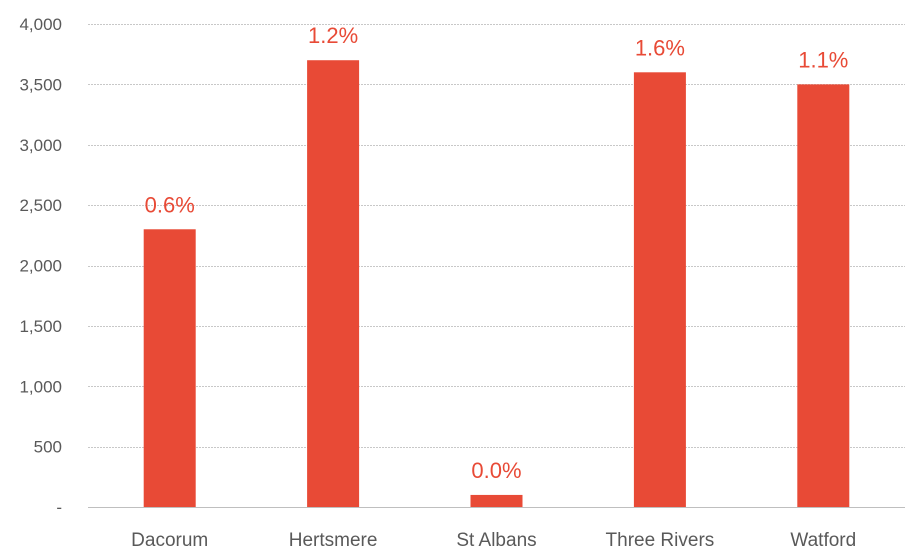  I want to click on data-label: 0.0%, so click(496, 470).